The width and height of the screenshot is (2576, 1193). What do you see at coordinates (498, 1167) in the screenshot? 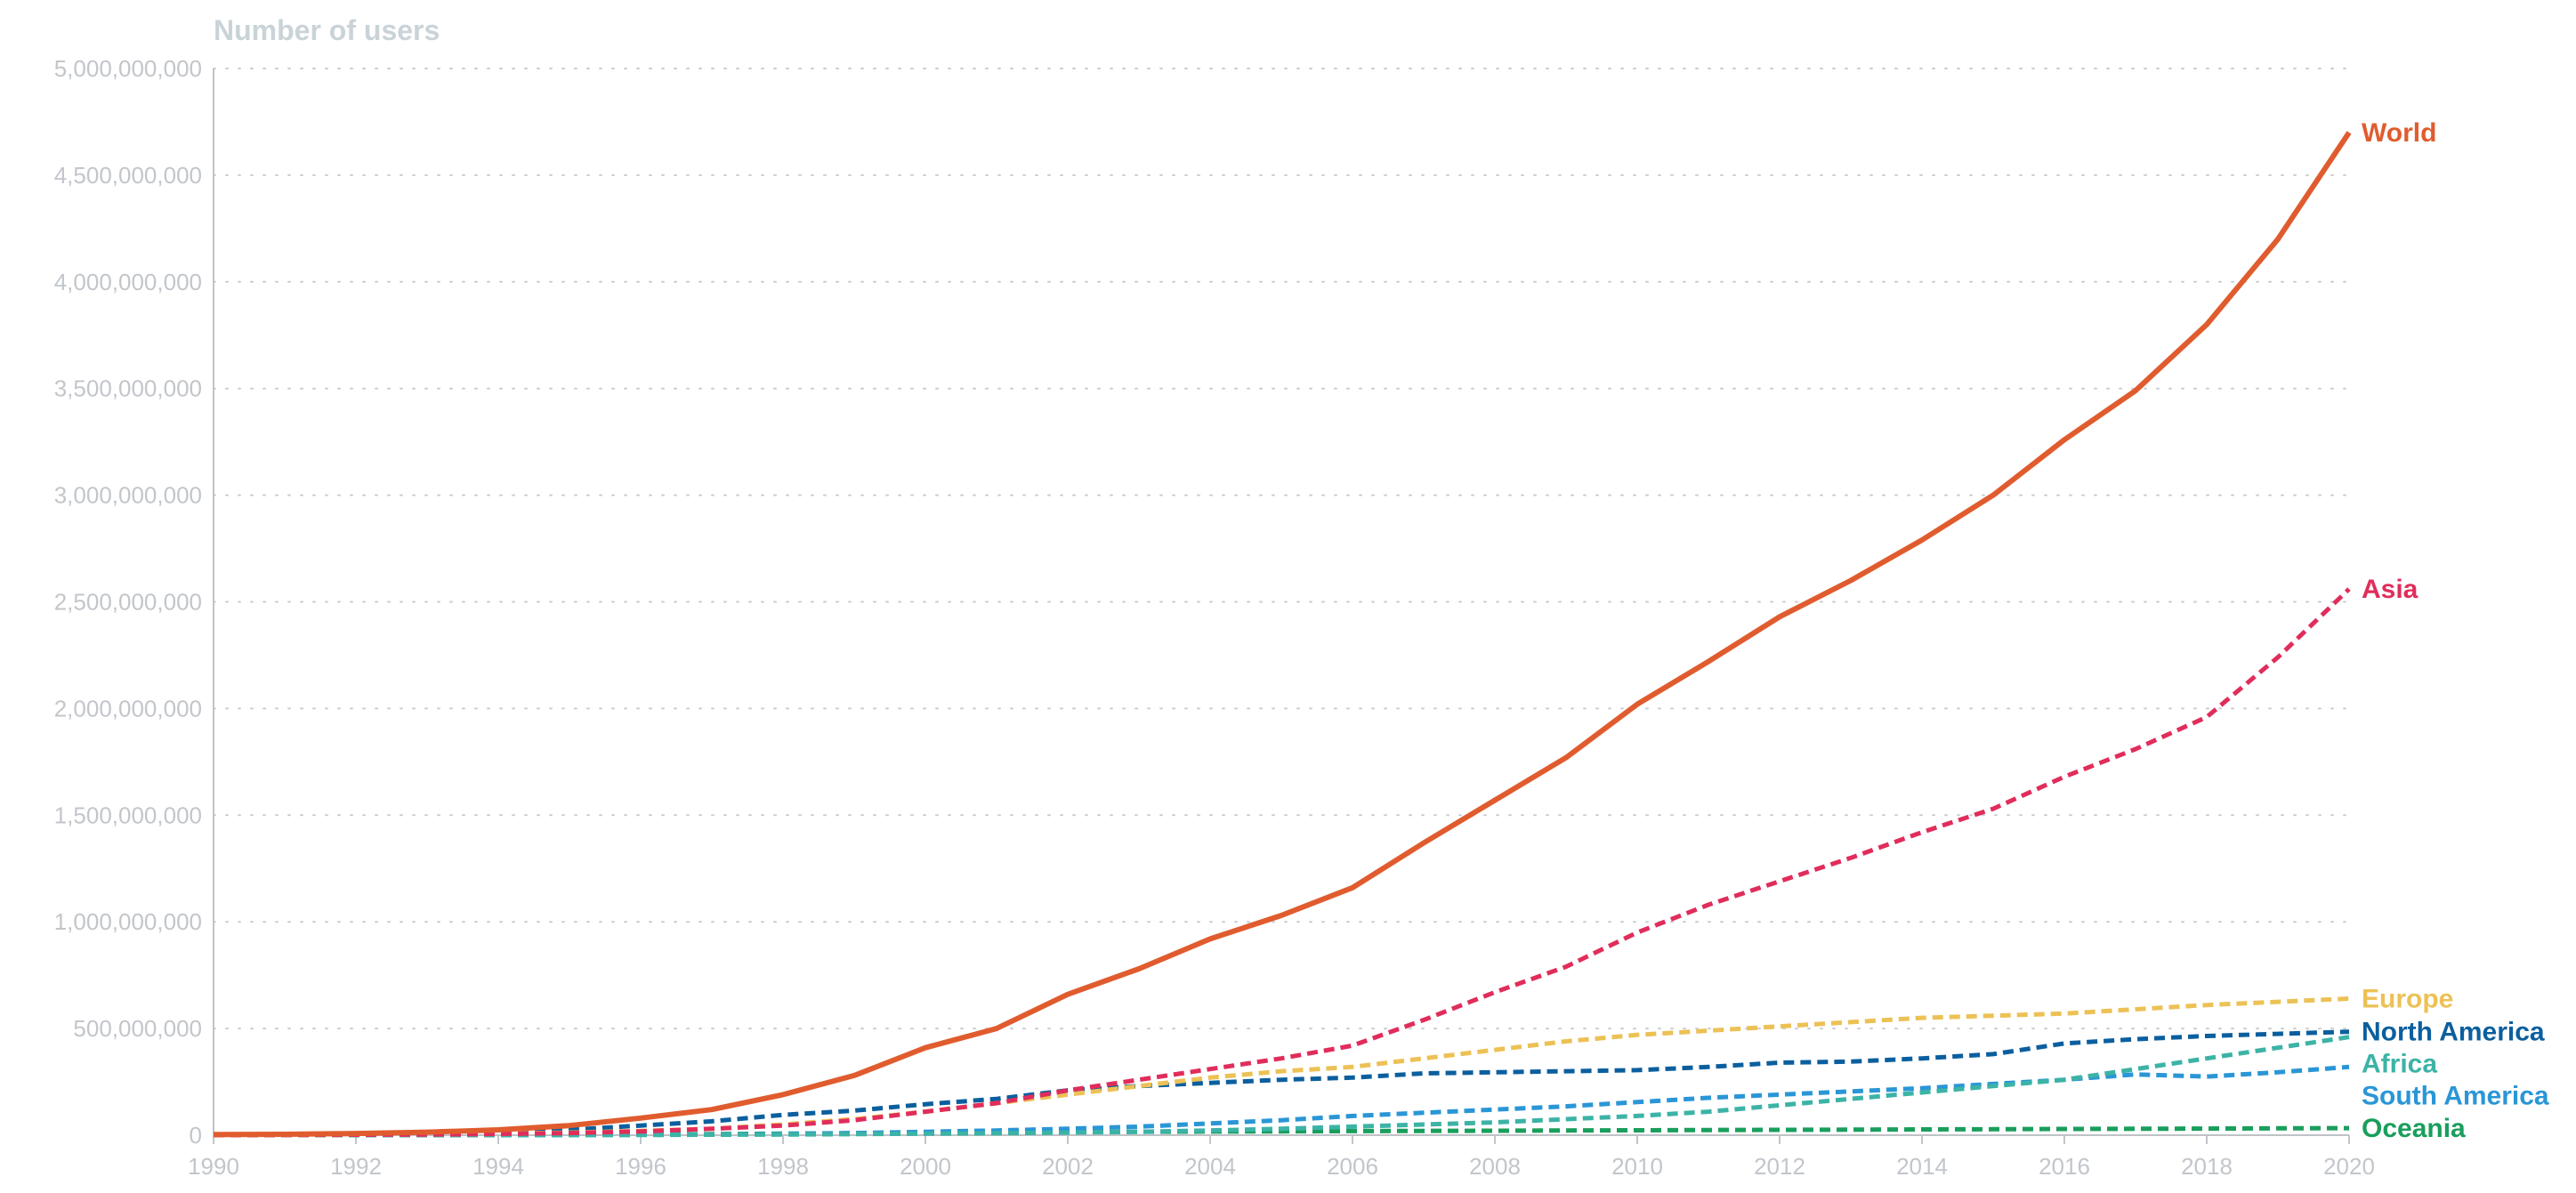
I see `x-tick-label: 1994` at bounding box center [498, 1167].